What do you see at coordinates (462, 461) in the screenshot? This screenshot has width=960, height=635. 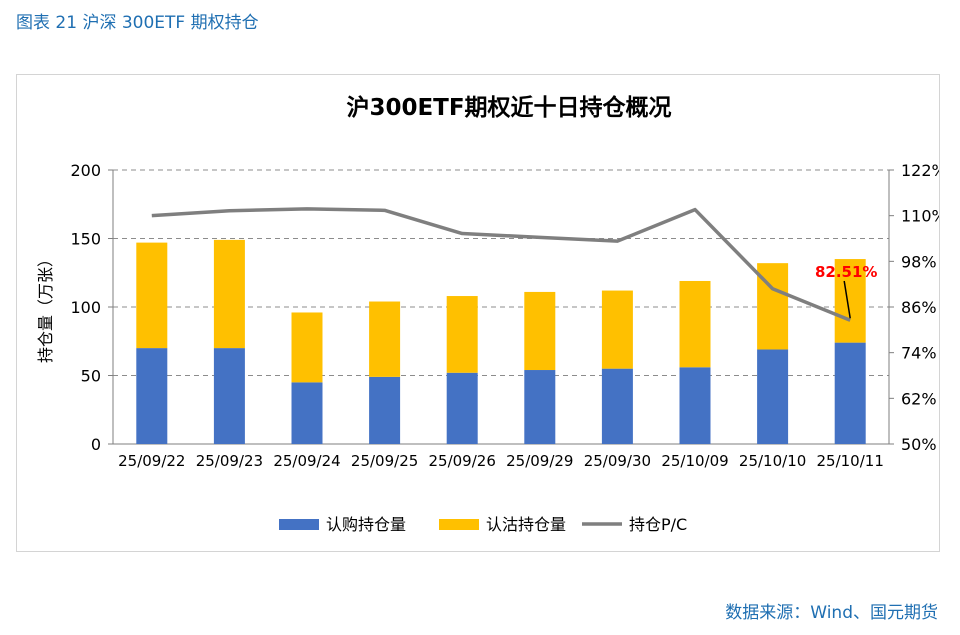 I see `x-tick-label: 25/09/26` at bounding box center [462, 461].